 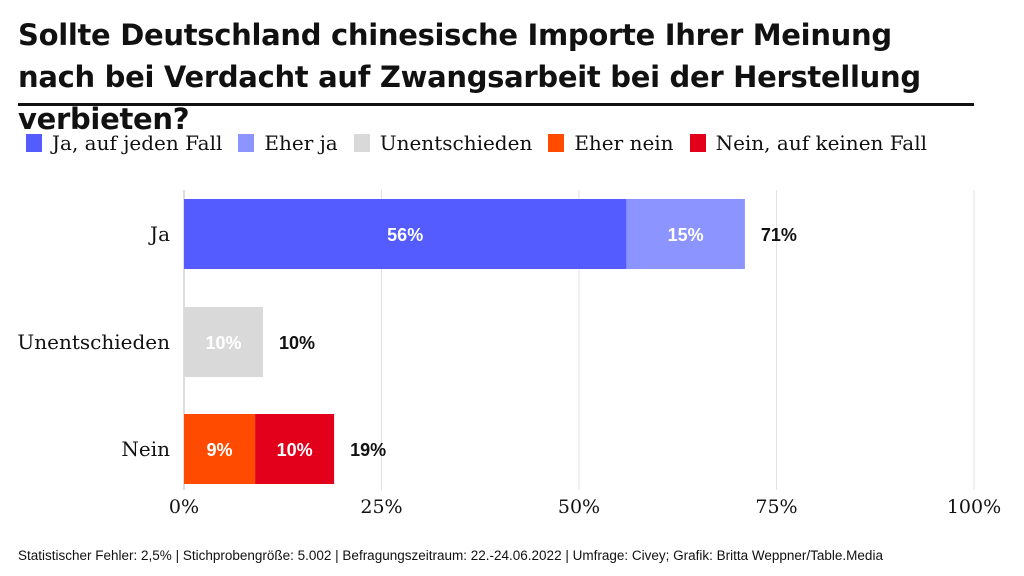 I want to click on data-label: 9%, so click(x=220, y=450).